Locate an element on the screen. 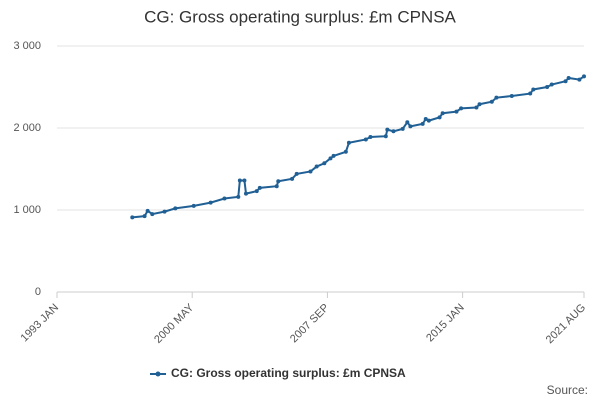  y-tick-label: 2 000 is located at coordinates (27, 128).